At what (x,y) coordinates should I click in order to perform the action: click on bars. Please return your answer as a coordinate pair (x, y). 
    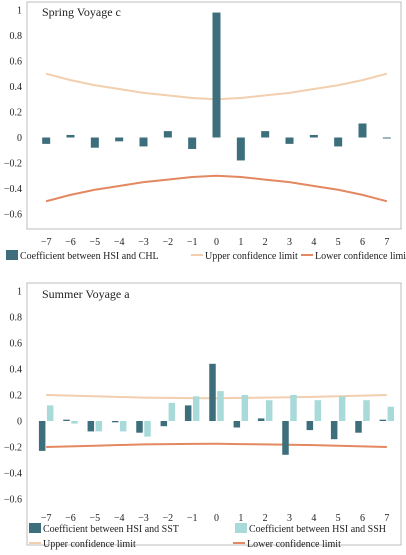
    Looking at the image, I should click on (216, 409).